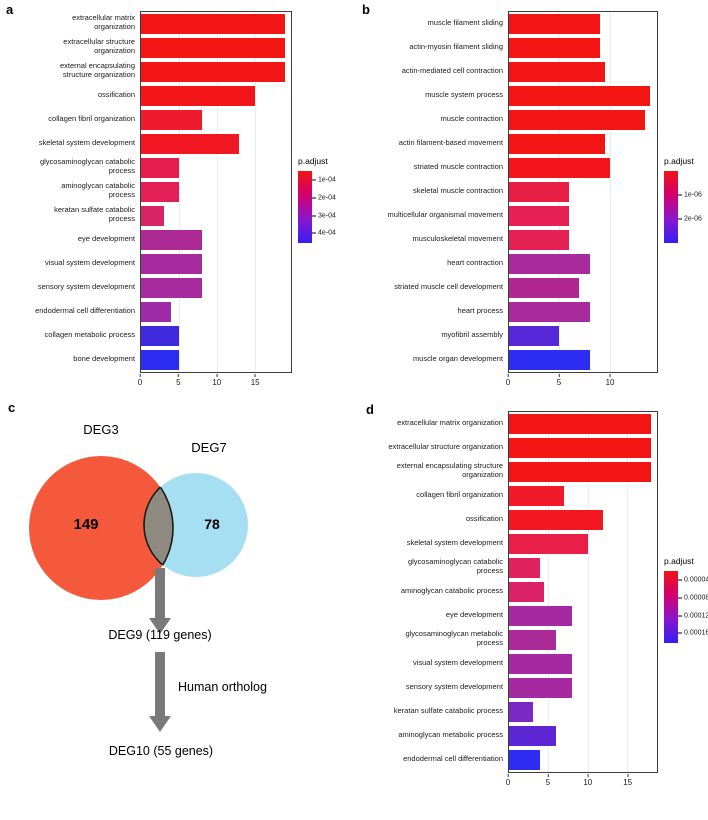 This screenshot has width=708, height=820. I want to click on legend-gradient, so click(671, 607).